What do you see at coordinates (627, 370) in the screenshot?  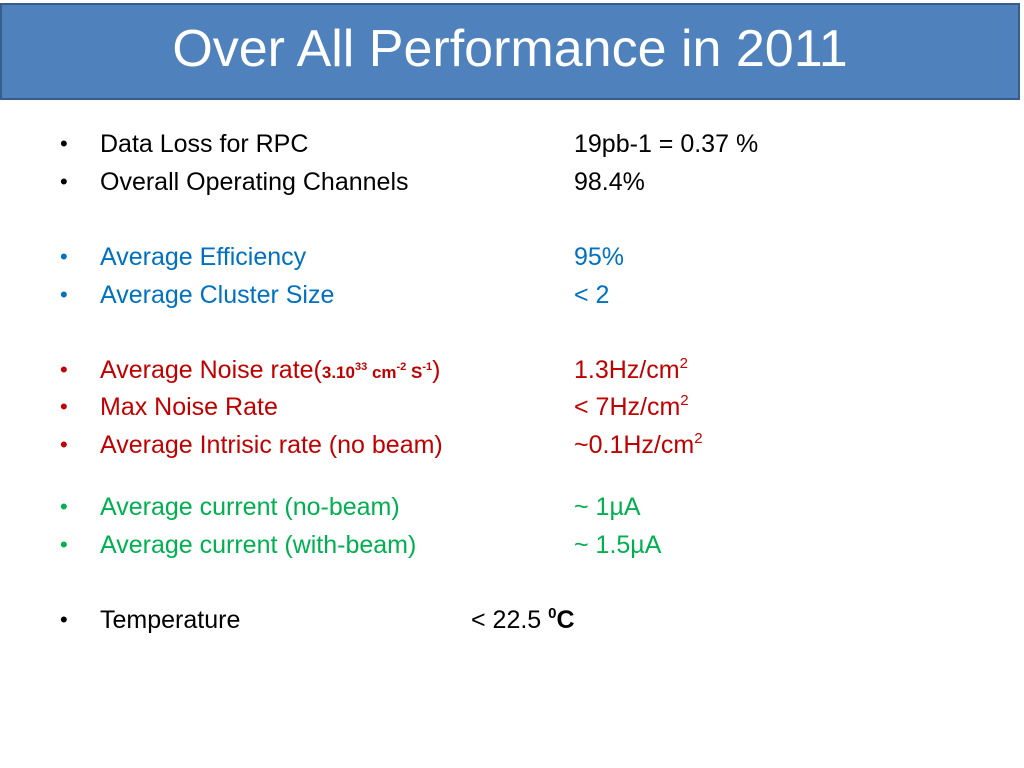 I see `value-text: 1.3Hz/cm` at bounding box center [627, 370].